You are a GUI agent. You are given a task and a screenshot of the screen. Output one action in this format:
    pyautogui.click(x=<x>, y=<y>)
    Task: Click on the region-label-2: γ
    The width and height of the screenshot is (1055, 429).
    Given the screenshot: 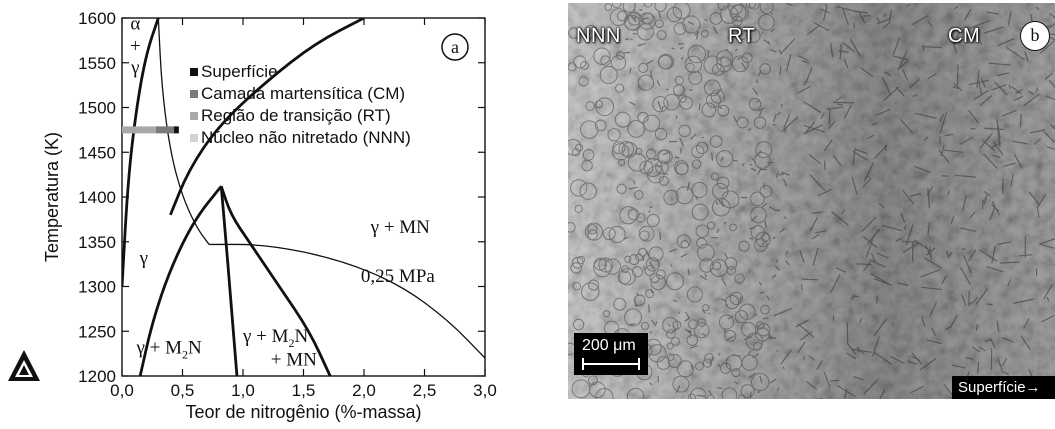 What is the action you would take?
    pyautogui.click(x=134, y=67)
    